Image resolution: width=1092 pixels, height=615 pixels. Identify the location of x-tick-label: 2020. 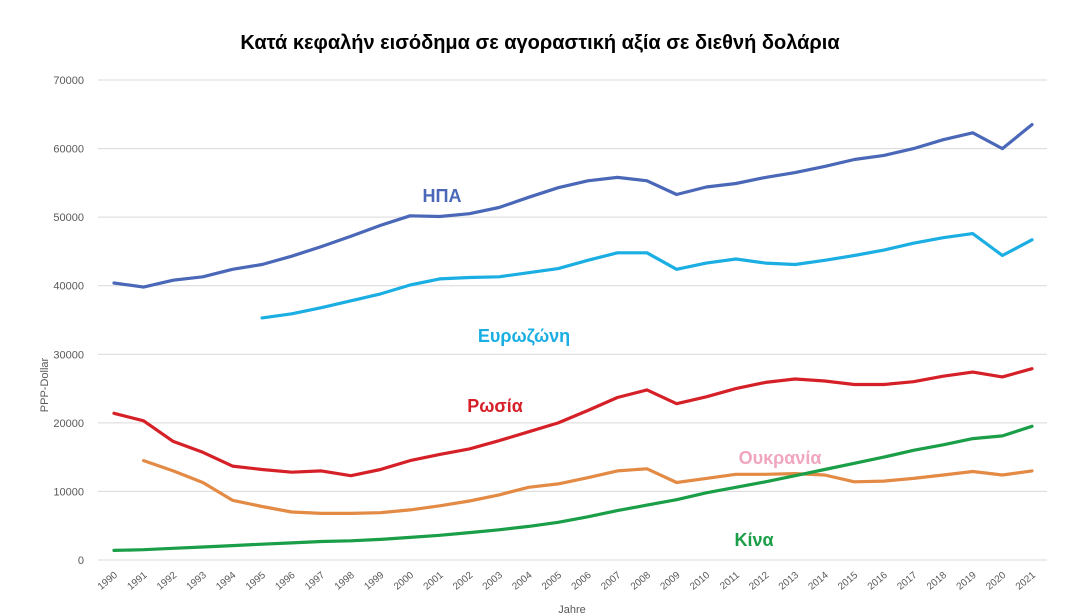
(996, 581).